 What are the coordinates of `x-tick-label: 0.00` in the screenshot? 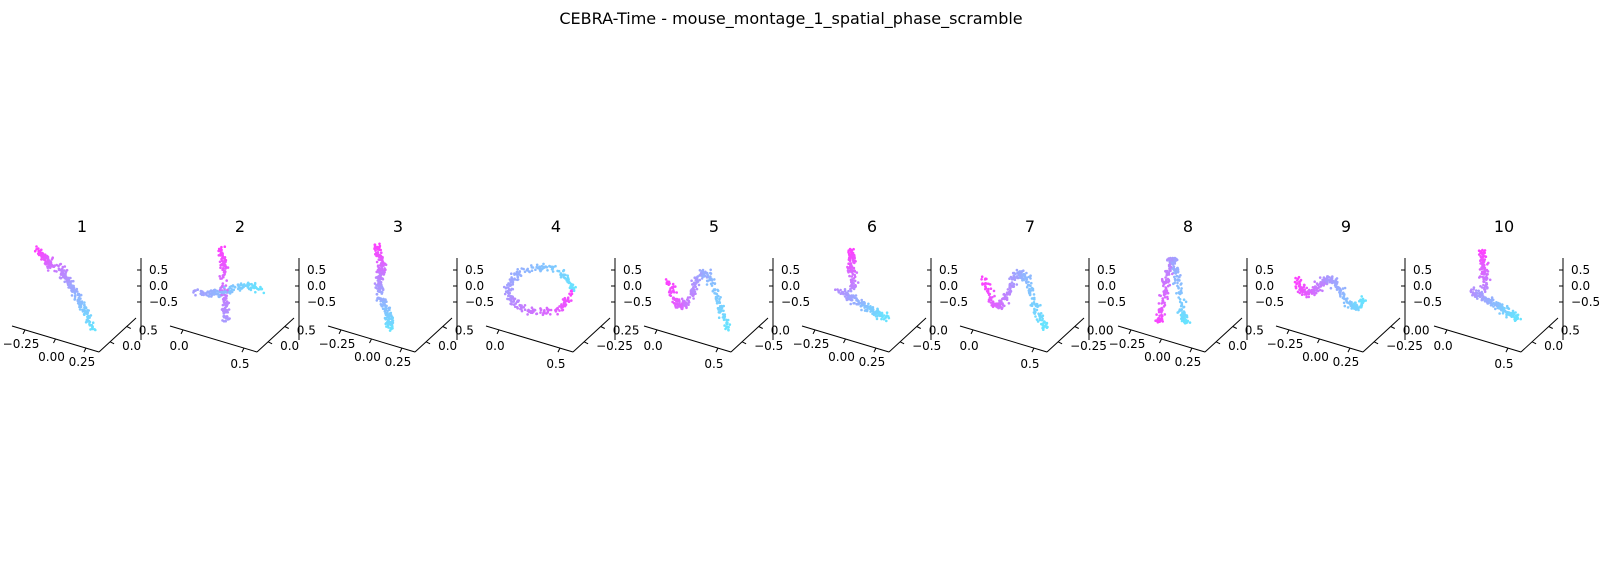 It's located at (1157, 357).